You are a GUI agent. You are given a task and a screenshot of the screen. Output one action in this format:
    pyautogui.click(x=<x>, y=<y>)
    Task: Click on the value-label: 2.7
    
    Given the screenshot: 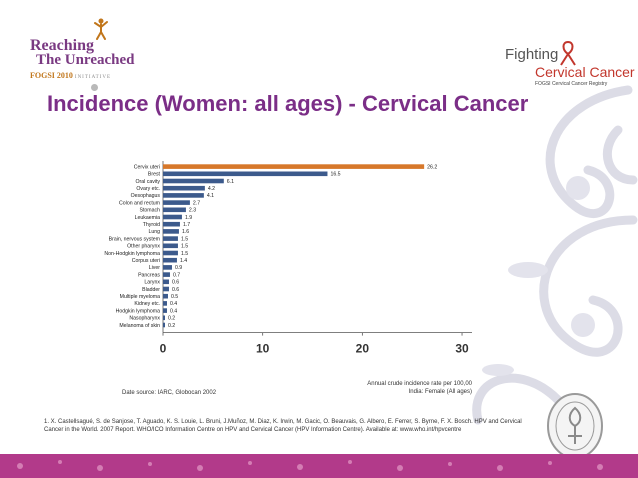 What is the action you would take?
    pyautogui.click(x=196, y=203)
    